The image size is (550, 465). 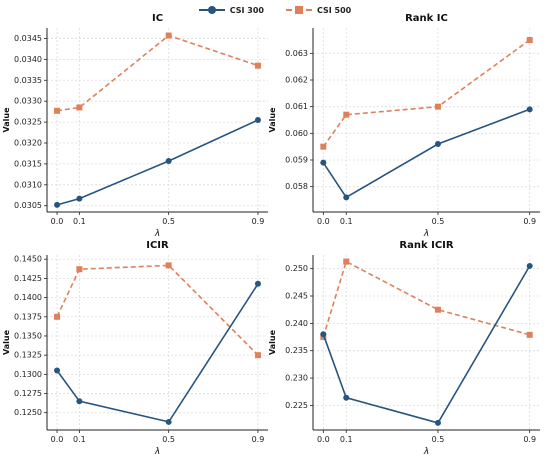 What do you see at coordinates (28, 316) in the screenshot?
I see `panel-icir-ytick-label: 0.1375` at bounding box center [28, 316].